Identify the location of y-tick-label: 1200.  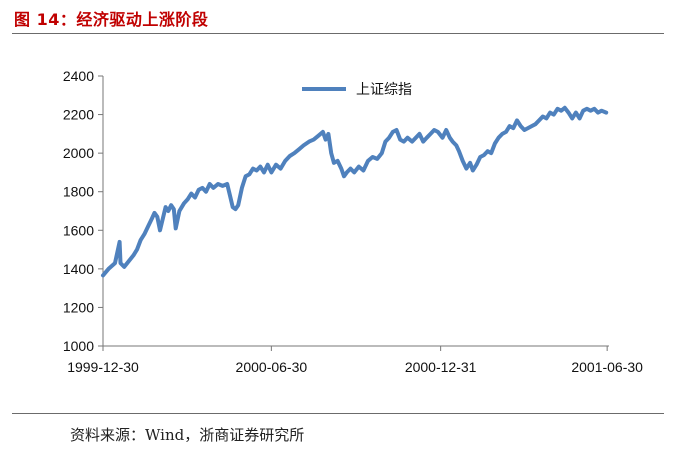
(78, 307).